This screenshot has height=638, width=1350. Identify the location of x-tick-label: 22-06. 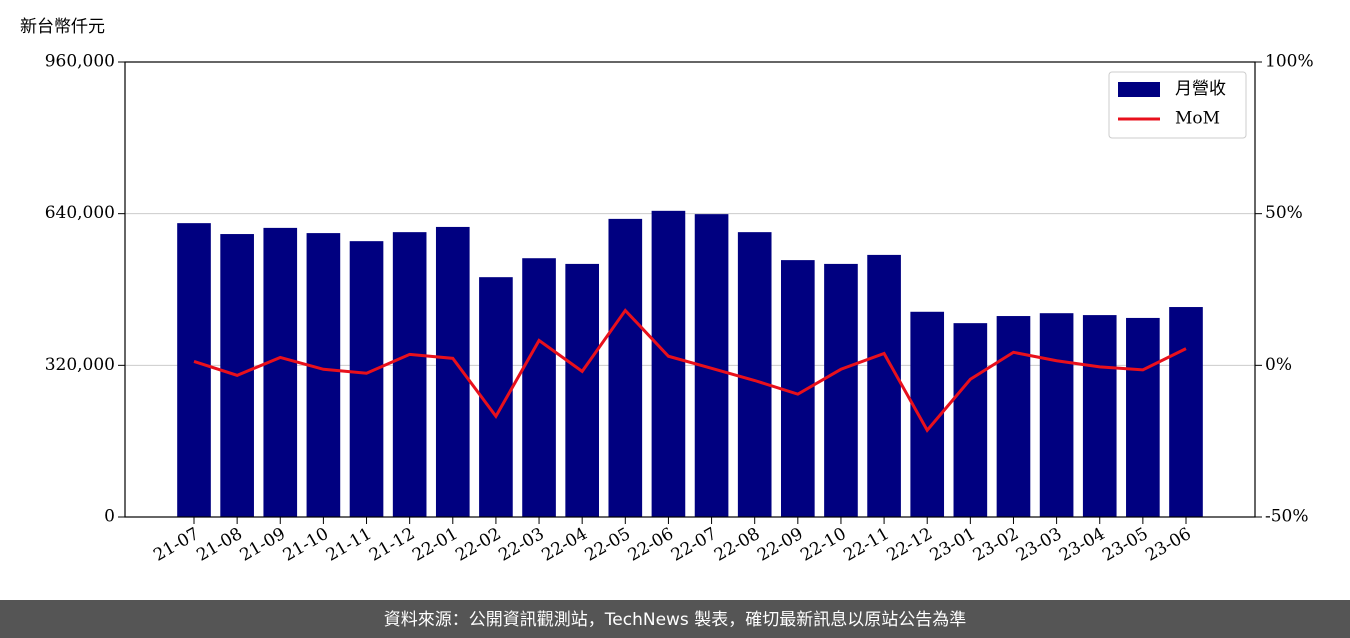
(651, 545).